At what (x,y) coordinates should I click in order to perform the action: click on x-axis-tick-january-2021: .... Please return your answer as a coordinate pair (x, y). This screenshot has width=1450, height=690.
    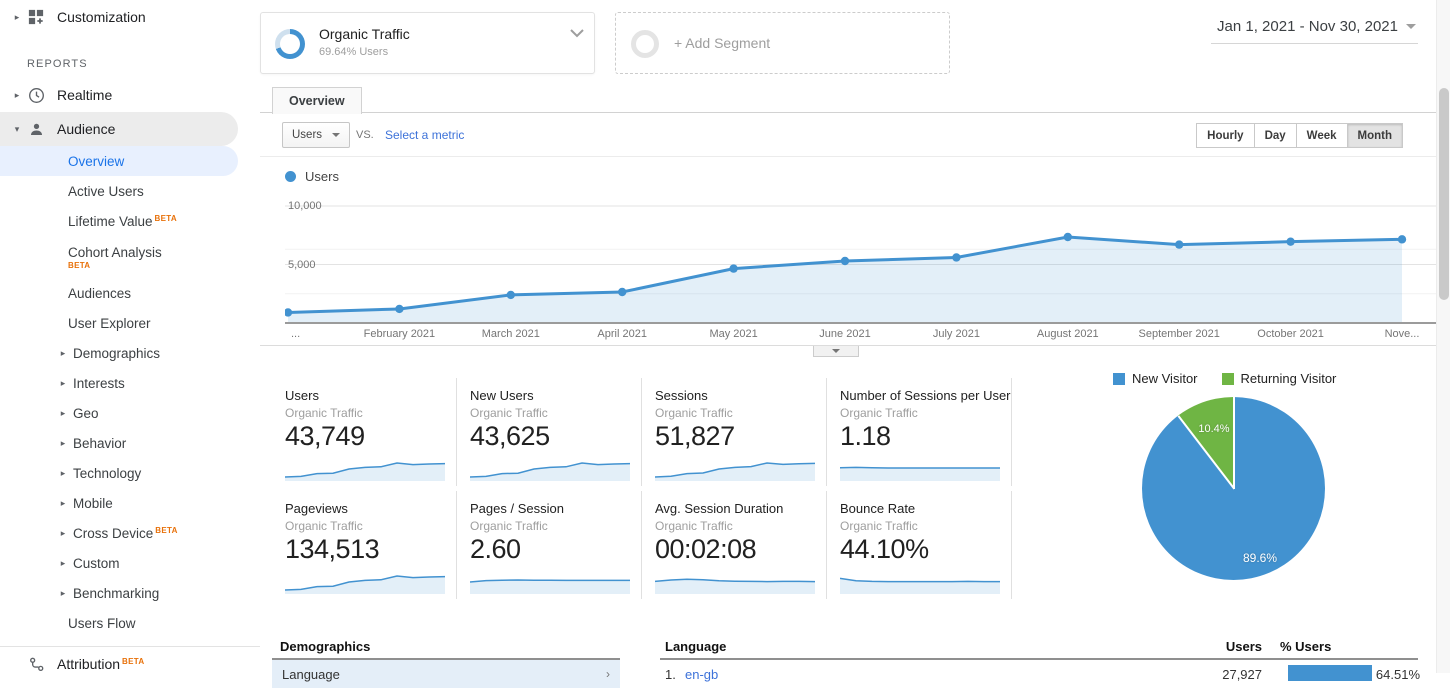
    Looking at the image, I should click on (296, 334).